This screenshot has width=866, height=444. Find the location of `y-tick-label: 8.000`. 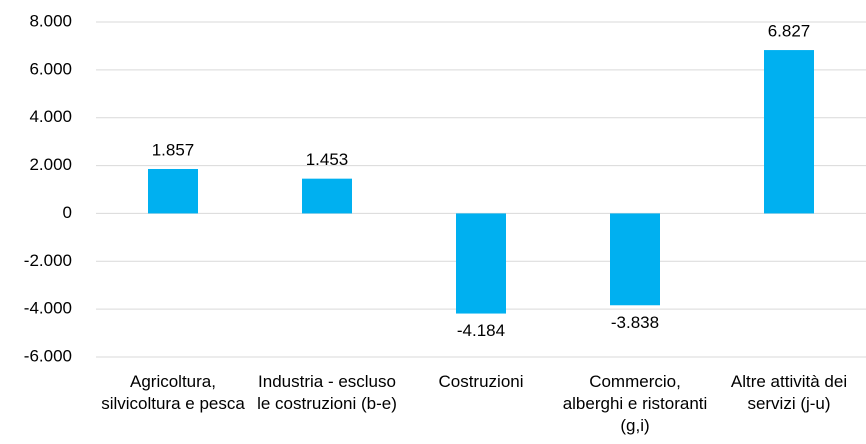

y-tick-label: 8.000 is located at coordinates (50, 20).